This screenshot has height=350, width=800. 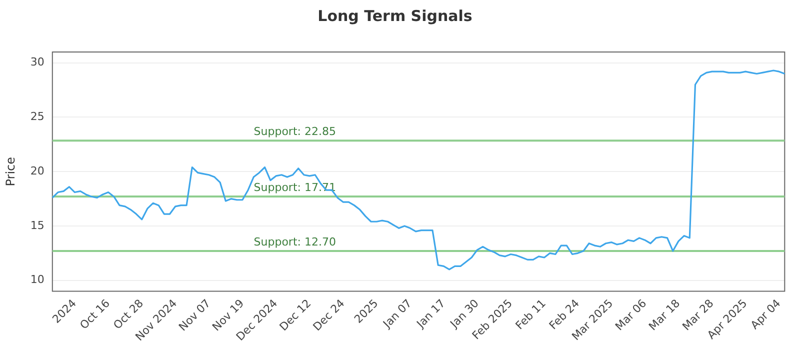 I want to click on x-tick-label: Apr 04, so click(x=766, y=314).